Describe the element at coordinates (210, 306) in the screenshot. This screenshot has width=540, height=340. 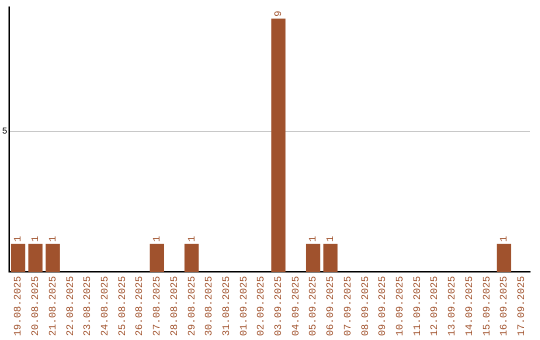
I see `x-tick-label: 30.08.2025` at that location.